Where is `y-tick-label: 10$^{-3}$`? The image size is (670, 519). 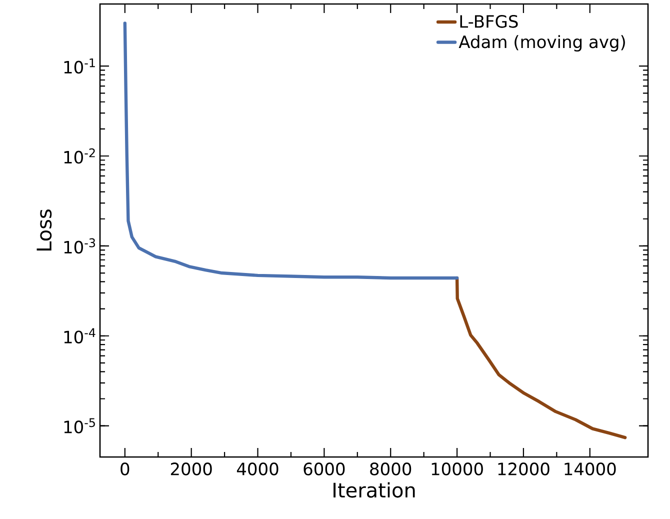
y-tick-label: 10$^{-3}$ is located at coordinates (80, 246).